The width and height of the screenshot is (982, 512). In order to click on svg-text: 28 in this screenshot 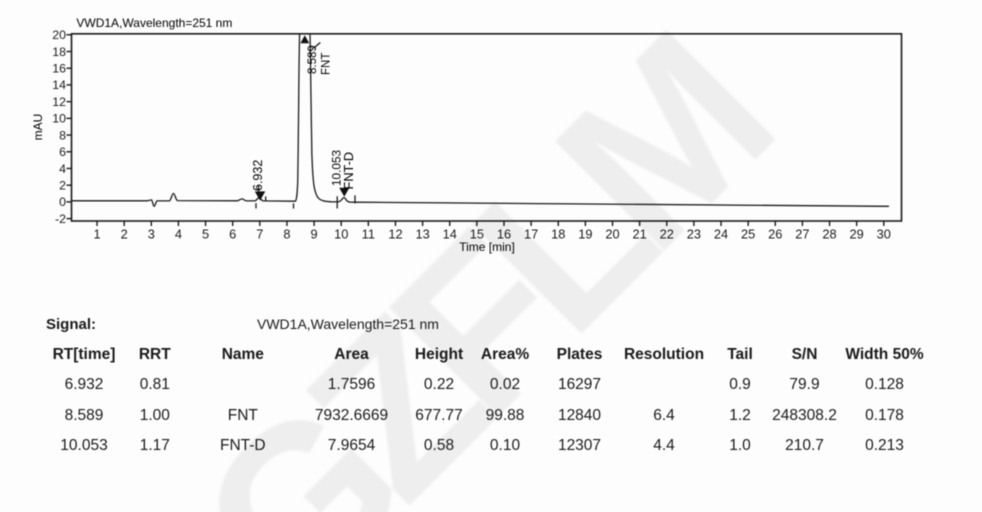, I will do `click(829, 234)`.